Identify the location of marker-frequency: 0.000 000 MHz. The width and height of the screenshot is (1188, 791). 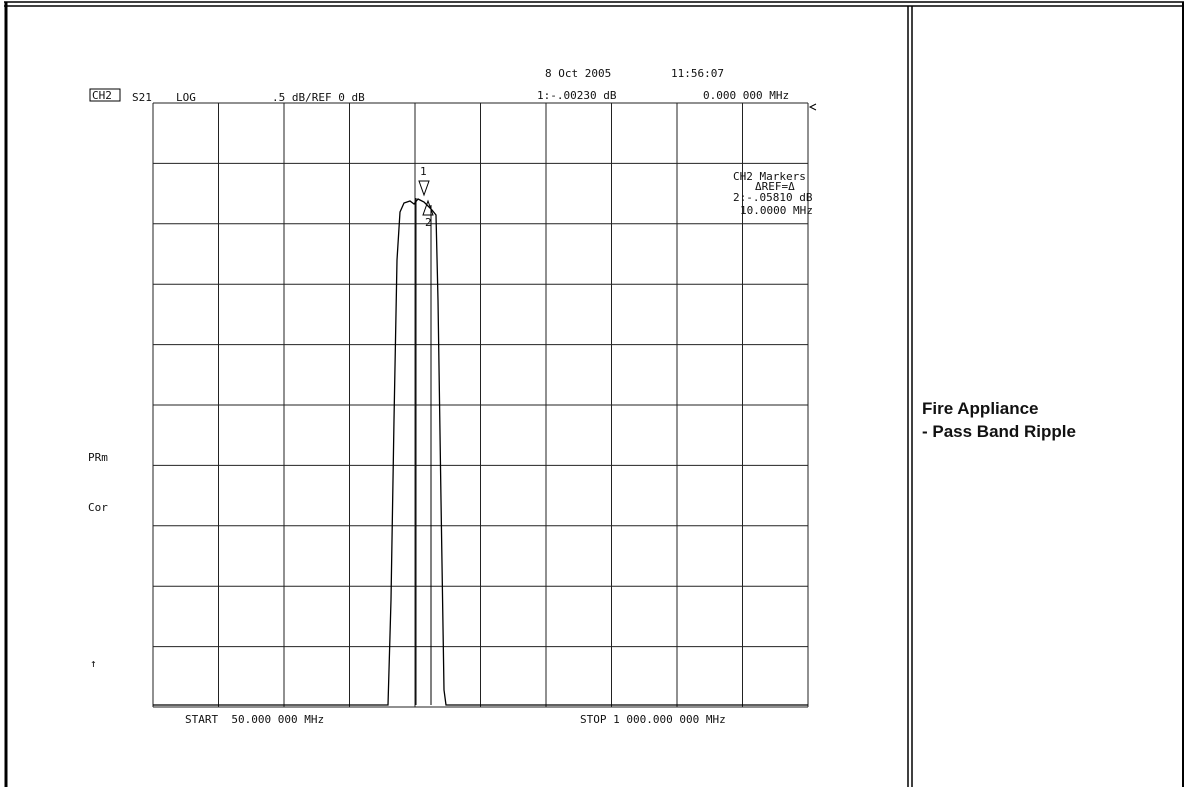
(746, 95).